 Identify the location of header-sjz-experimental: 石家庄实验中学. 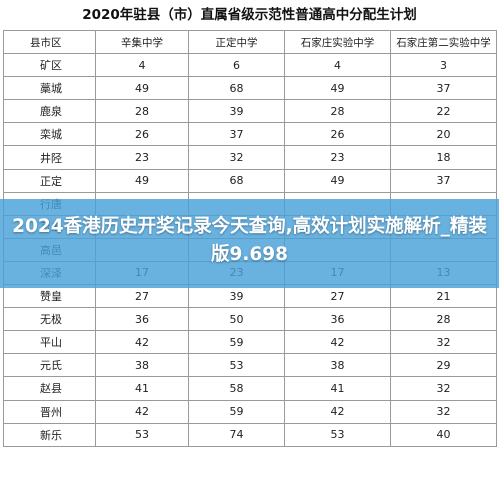
(337, 42).